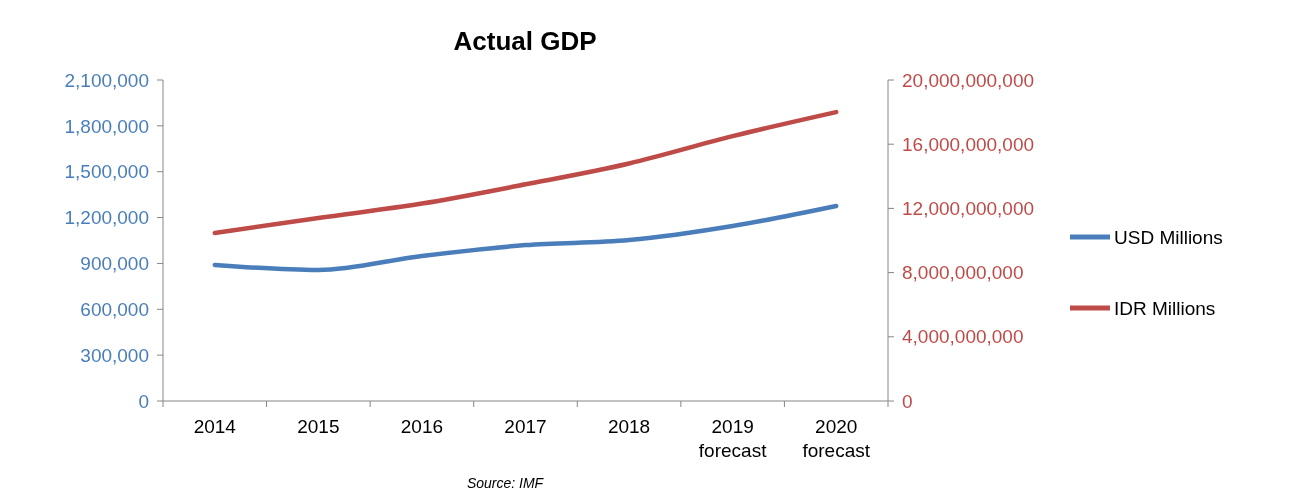 The image size is (1292, 503). What do you see at coordinates (114, 355) in the screenshot?
I see `y-tick-label: 300,000` at bounding box center [114, 355].